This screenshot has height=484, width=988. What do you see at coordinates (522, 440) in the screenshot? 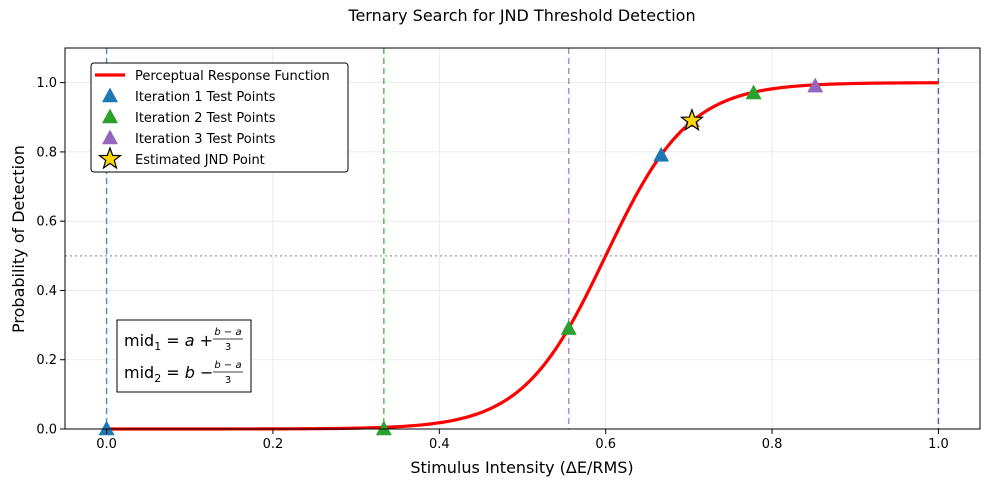
I see `x-axis-ticks: 0.0 0.2 0.4 0.6 0.8 1.0` at bounding box center [522, 440].